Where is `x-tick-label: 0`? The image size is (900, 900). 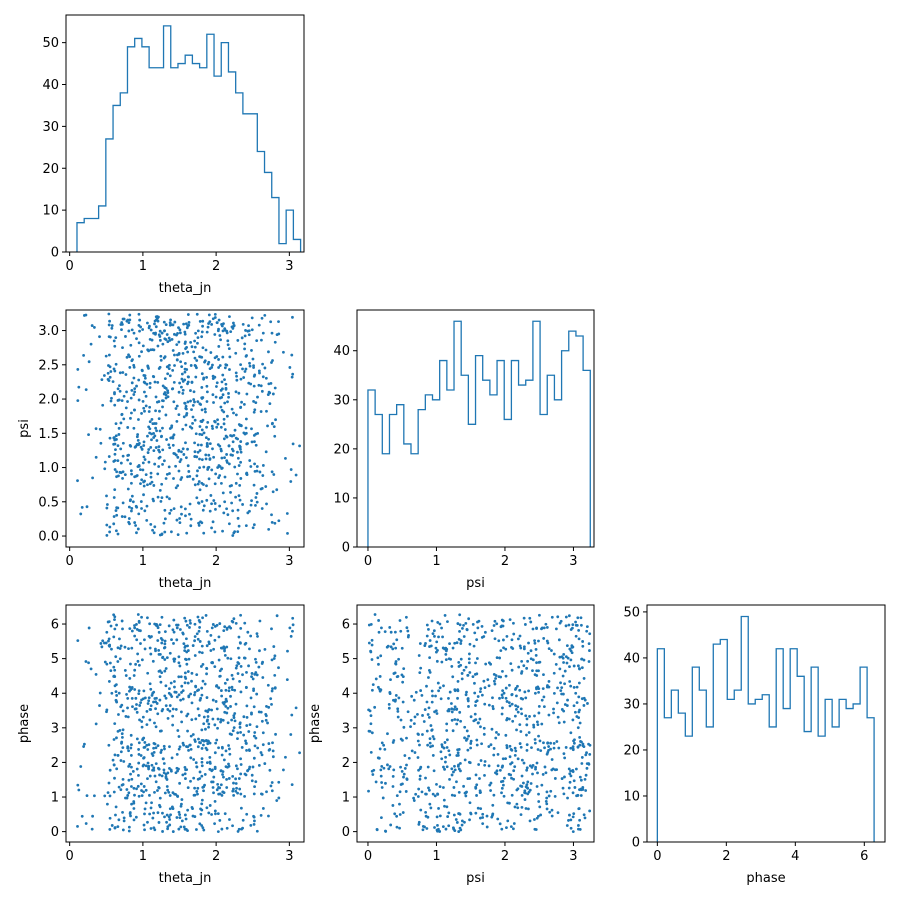 x-tick-label: 0 is located at coordinates (70, 266).